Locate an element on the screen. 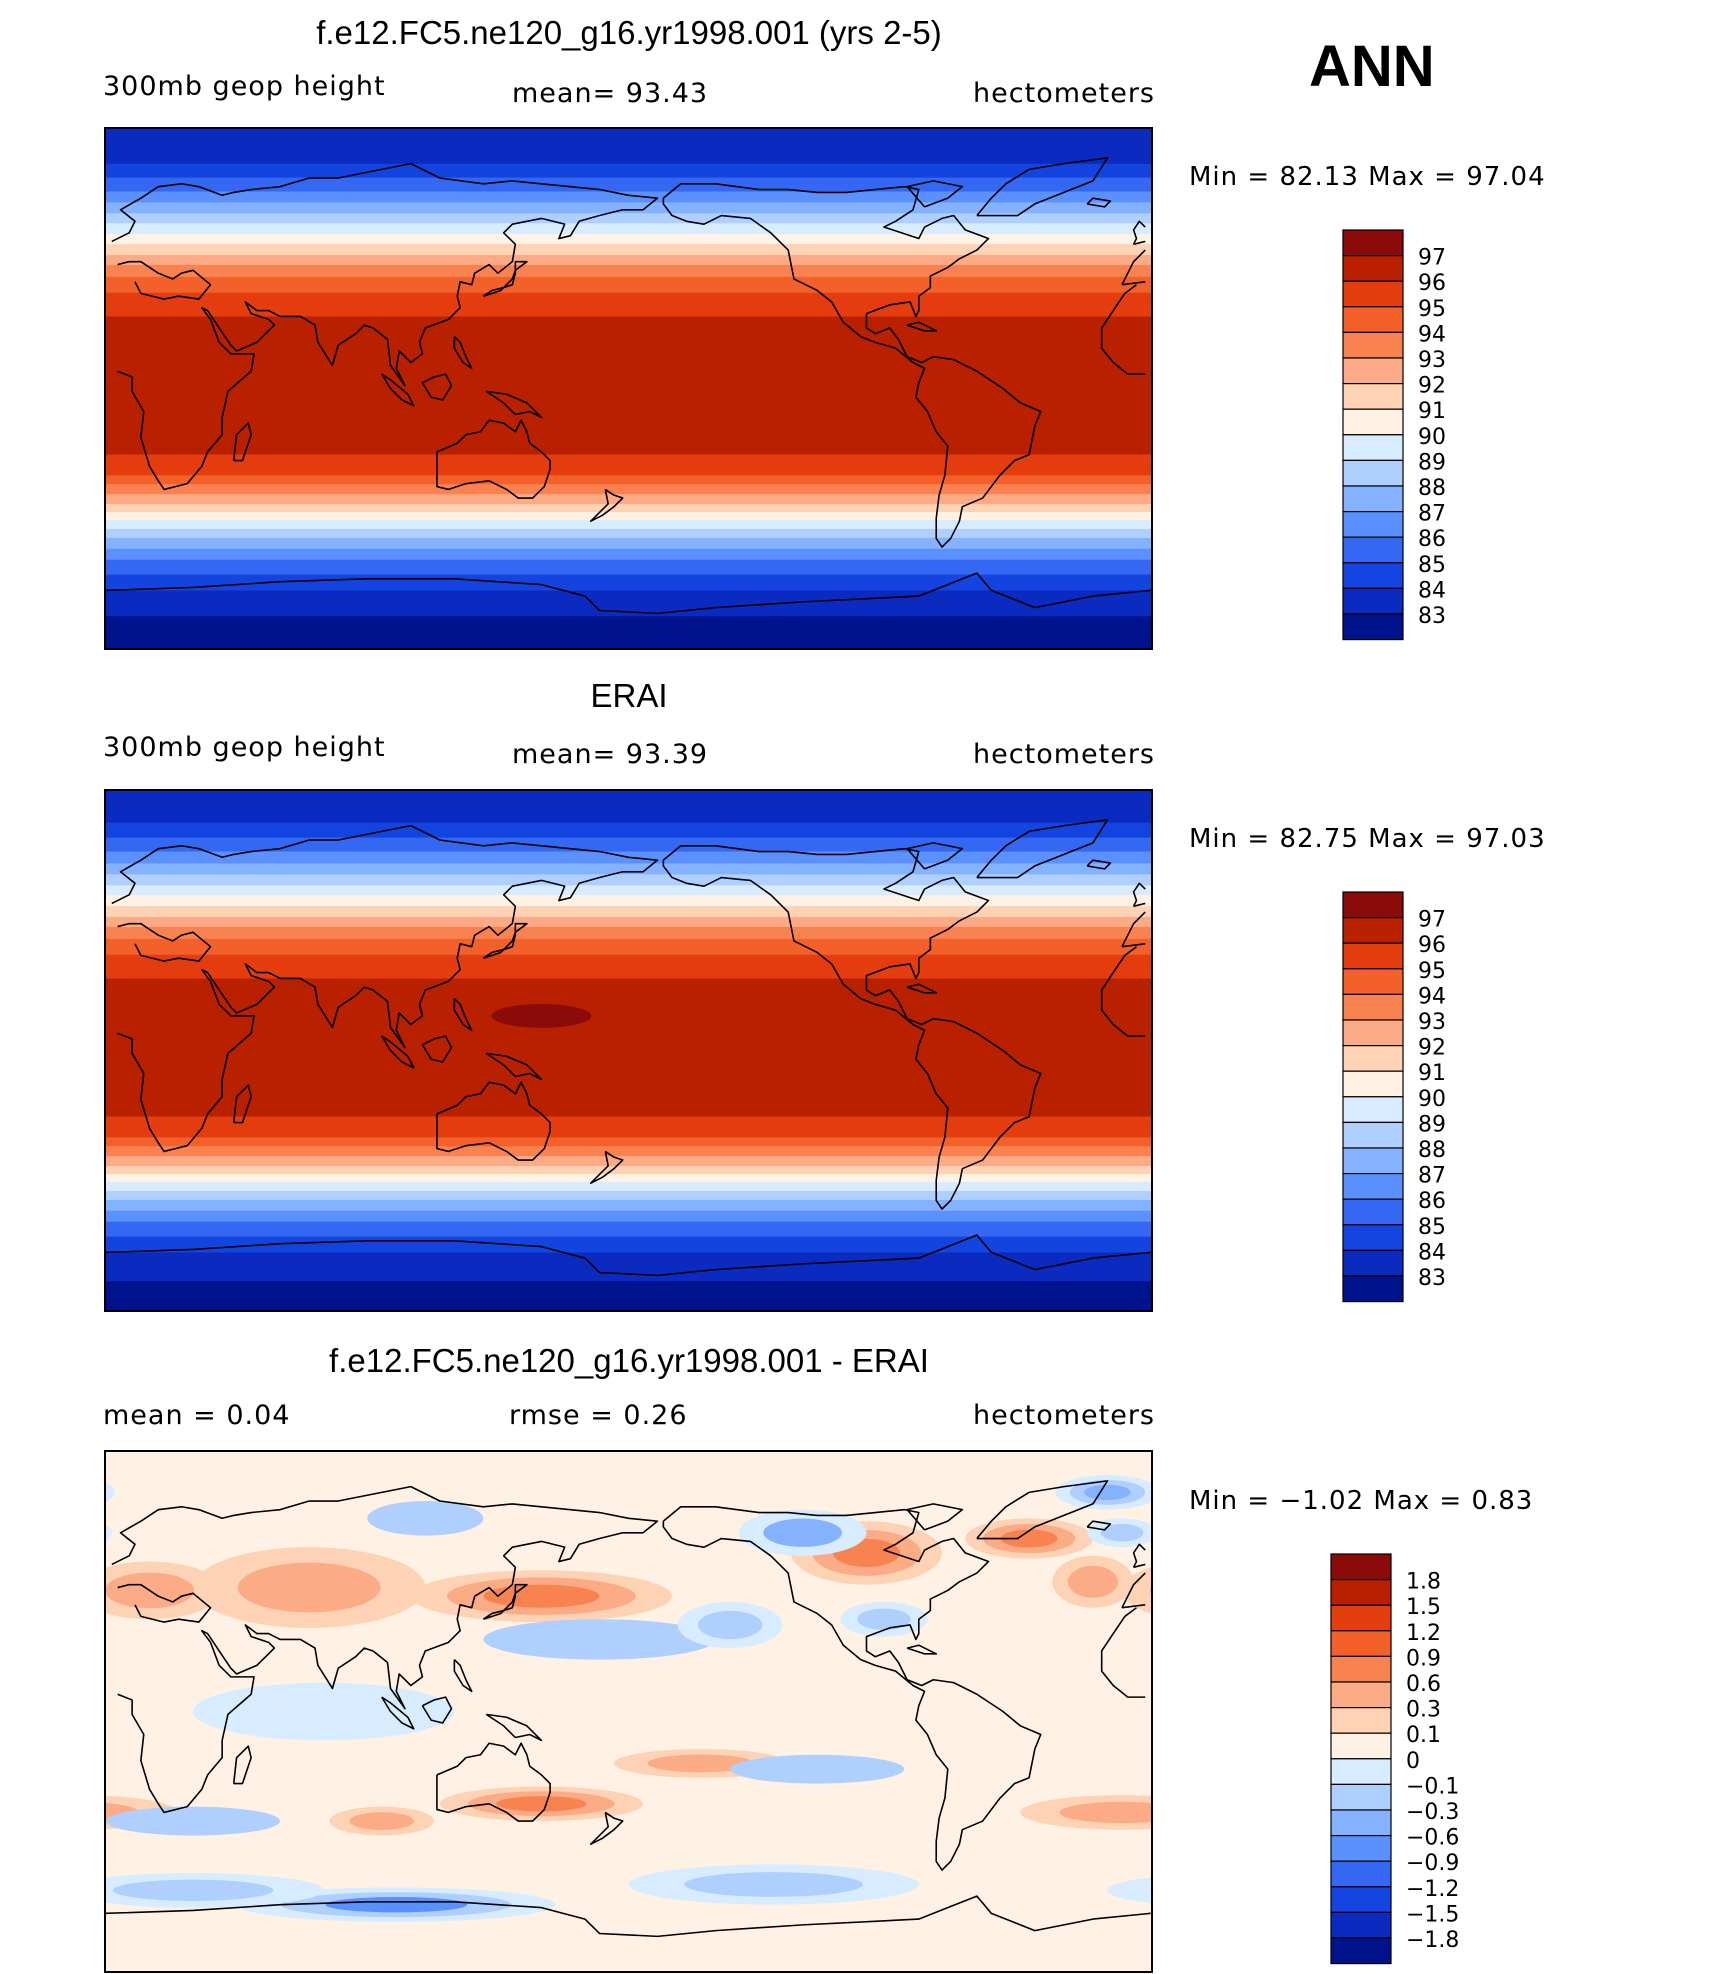 The image size is (1710, 1974). panel-3-colorbar-label: −0.6 is located at coordinates (1432, 1838).